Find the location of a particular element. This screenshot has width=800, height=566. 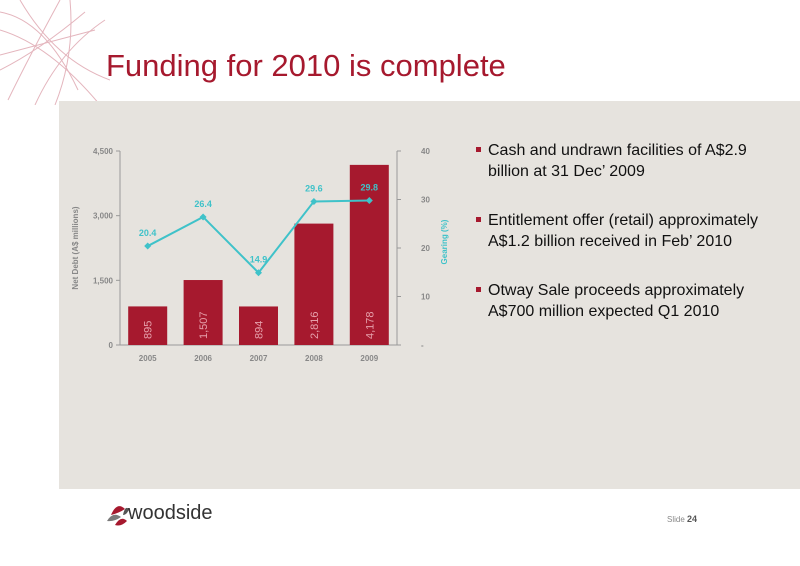

y-axis-title: Net Debt (A$ millions) is located at coordinates (75, 247).